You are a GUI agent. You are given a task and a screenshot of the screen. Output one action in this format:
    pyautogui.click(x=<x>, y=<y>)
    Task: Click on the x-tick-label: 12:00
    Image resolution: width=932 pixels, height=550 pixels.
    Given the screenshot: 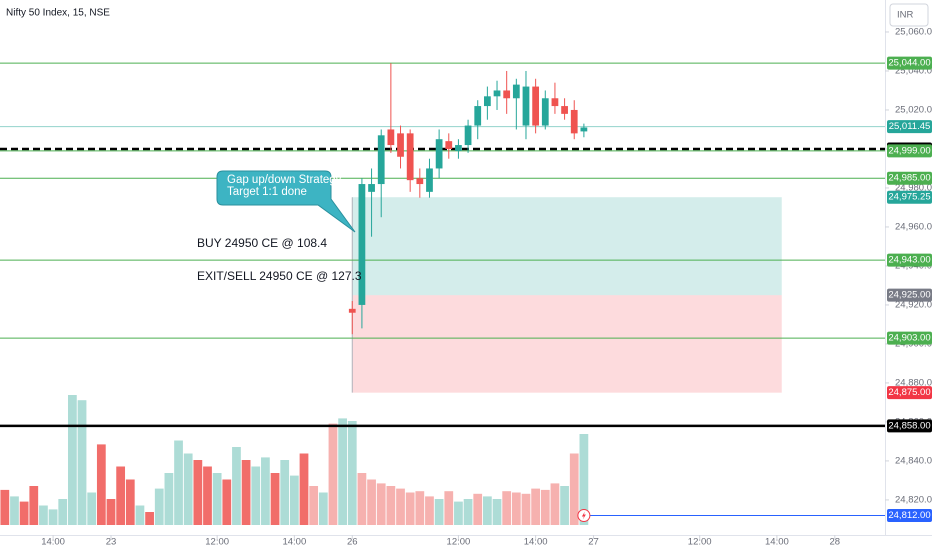 What is the action you would take?
    pyautogui.click(x=217, y=542)
    